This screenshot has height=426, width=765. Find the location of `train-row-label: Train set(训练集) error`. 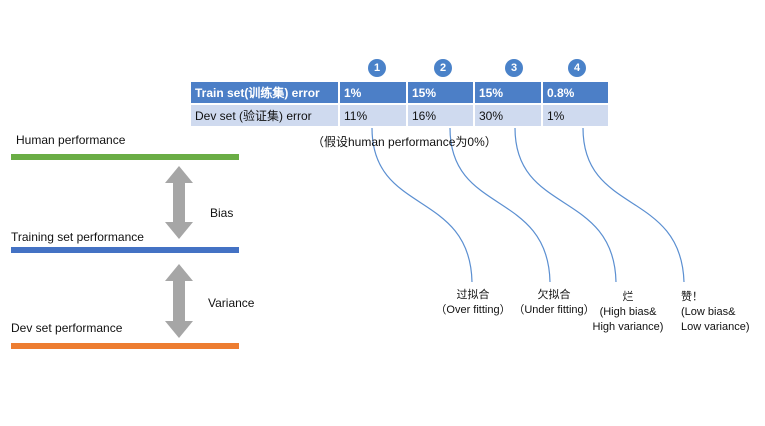

train-row-label: Train set(训练集) error is located at coordinates (265, 93).